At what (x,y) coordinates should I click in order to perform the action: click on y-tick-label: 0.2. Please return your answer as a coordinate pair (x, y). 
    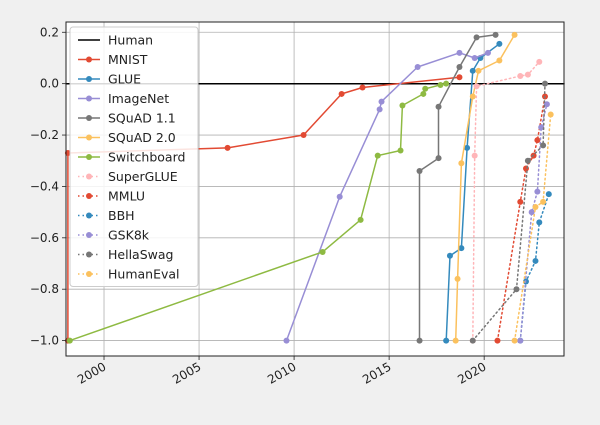
    Looking at the image, I should click on (49, 32).